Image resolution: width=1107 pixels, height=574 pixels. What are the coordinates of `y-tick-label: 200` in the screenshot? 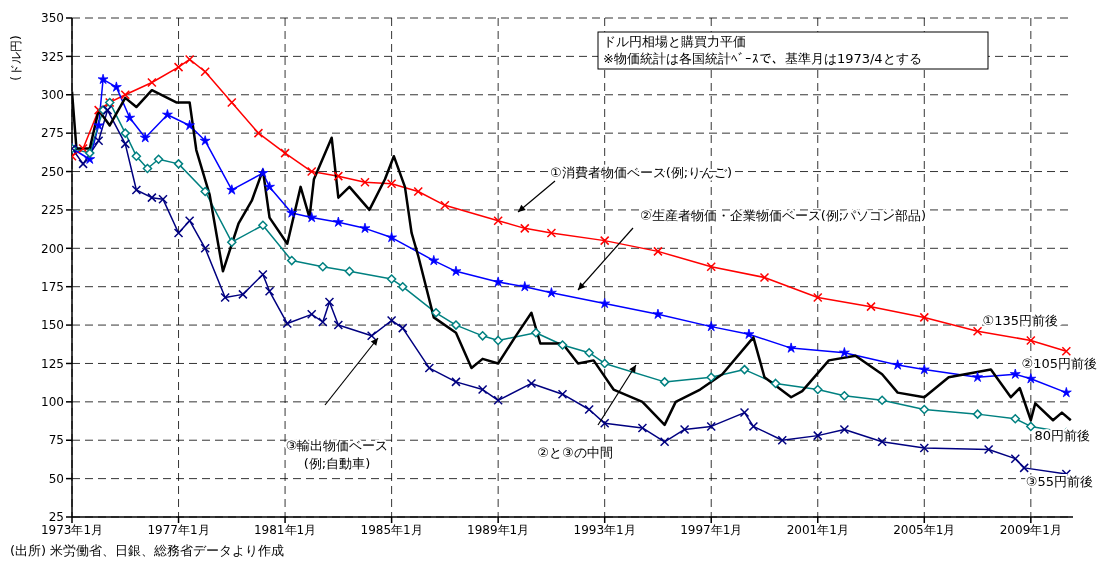 It's located at (52, 248).